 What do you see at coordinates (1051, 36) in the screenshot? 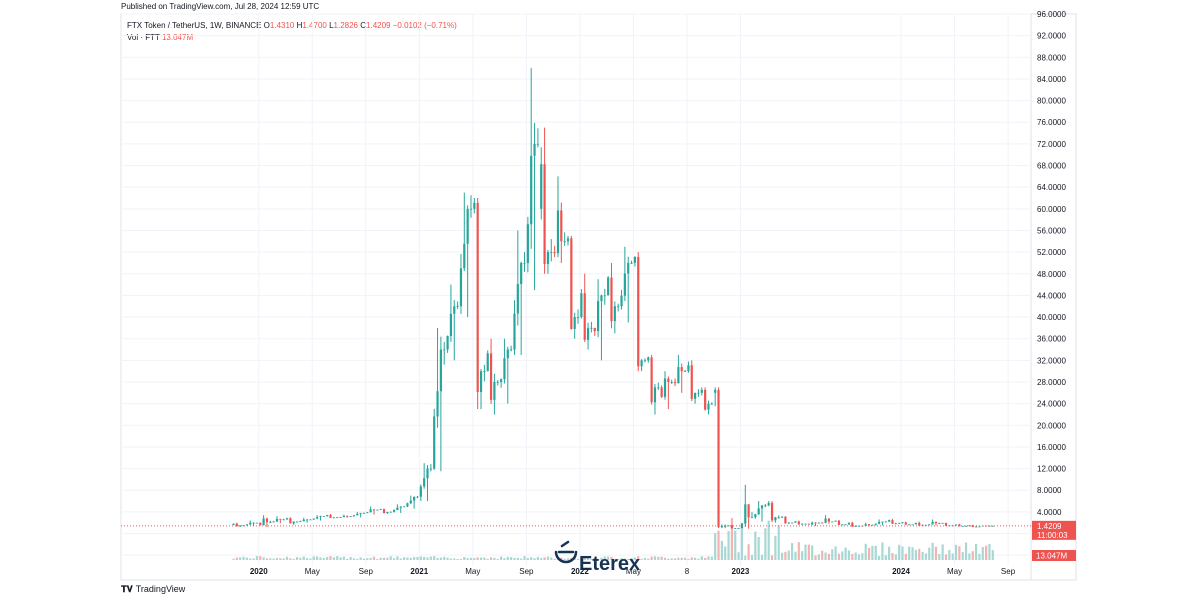
I see `y-tick-label: 92.0000` at bounding box center [1051, 36].